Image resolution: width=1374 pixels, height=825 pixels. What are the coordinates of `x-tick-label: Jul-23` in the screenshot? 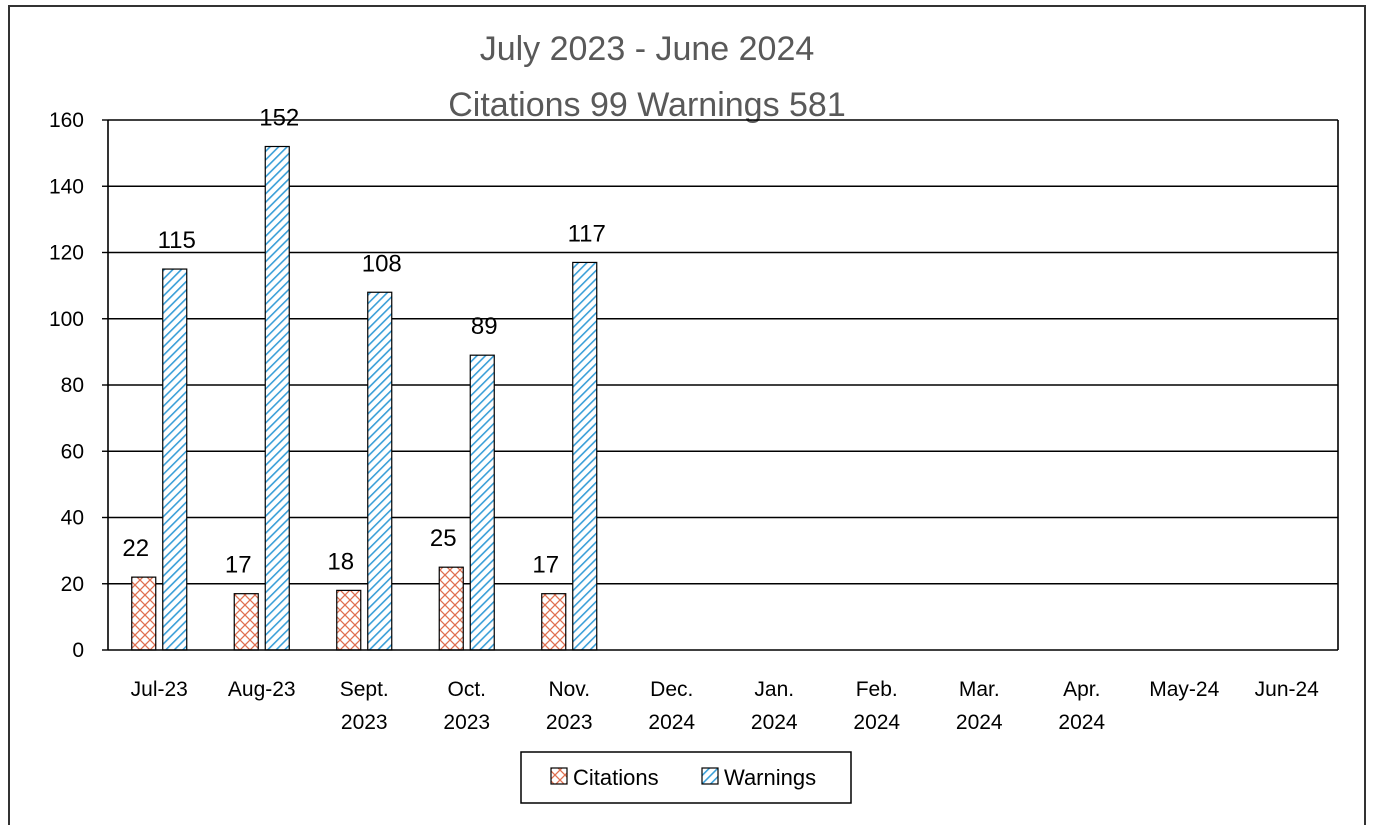 It's located at (159, 689).